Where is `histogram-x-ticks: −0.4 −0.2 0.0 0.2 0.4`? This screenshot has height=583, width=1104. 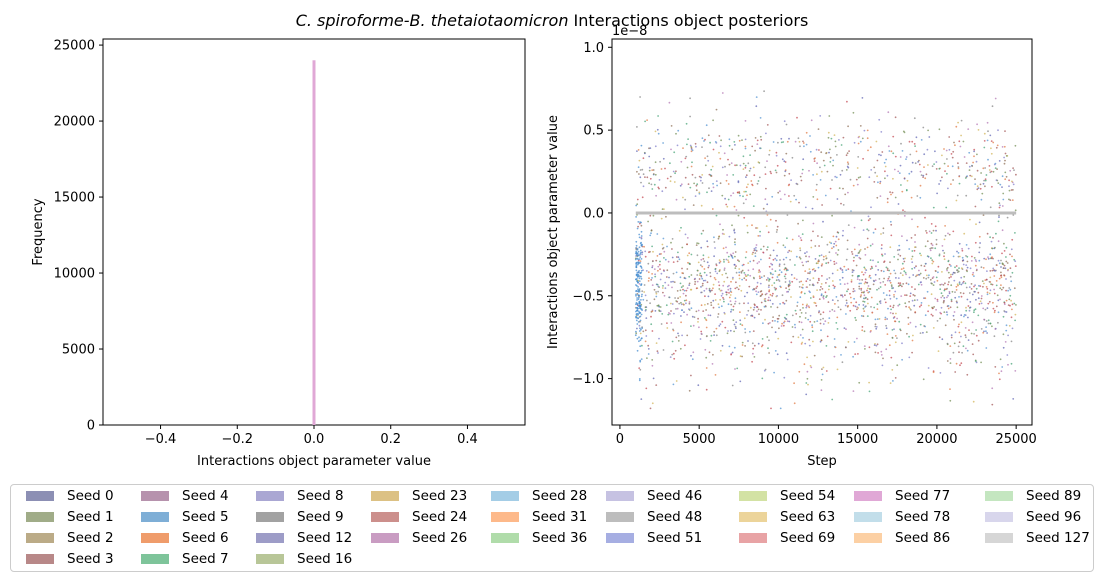
histogram-x-ticks: −0.4 −0.2 0.0 0.2 0.4 is located at coordinates (311, 436).